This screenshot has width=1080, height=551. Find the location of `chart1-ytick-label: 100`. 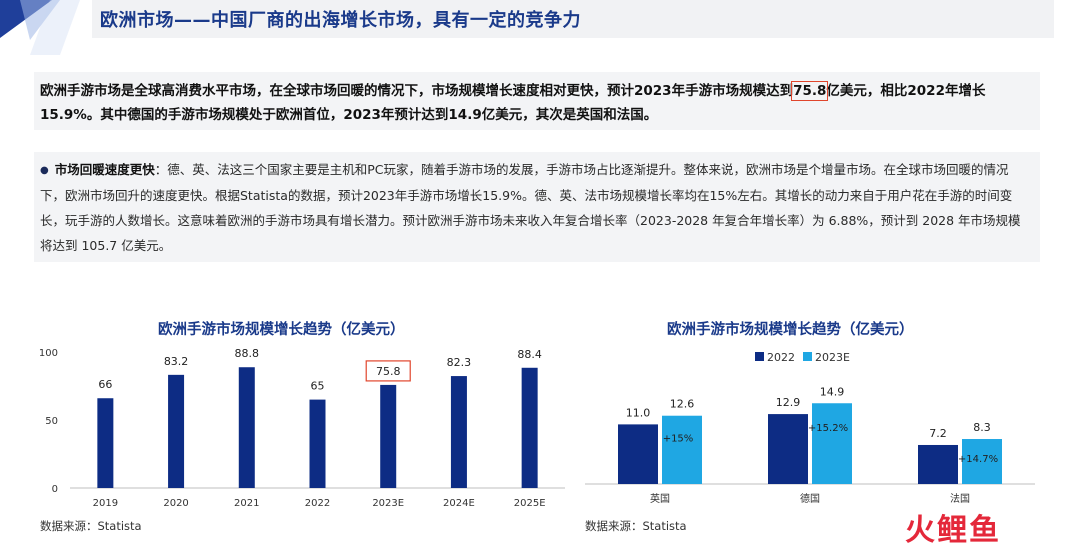

chart1-ytick-label: 100 is located at coordinates (48, 353).